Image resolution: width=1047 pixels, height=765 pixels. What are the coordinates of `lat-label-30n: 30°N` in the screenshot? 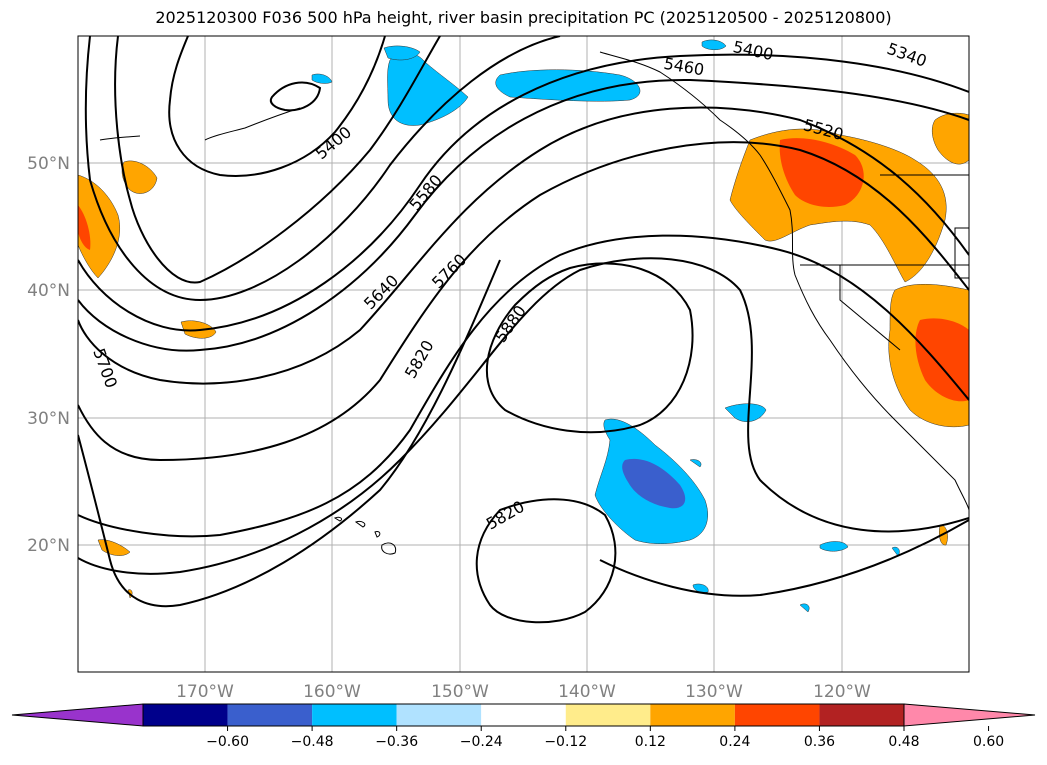 It's located at (48, 419).